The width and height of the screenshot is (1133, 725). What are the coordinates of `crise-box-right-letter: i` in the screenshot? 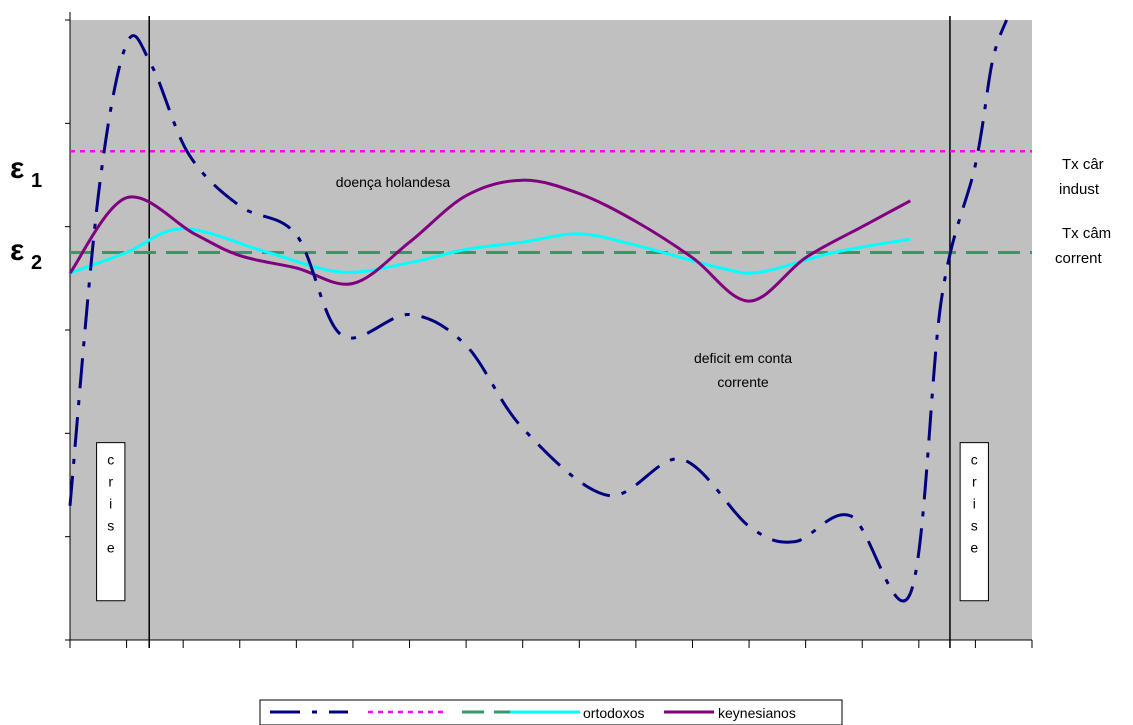 It's located at (974, 504).